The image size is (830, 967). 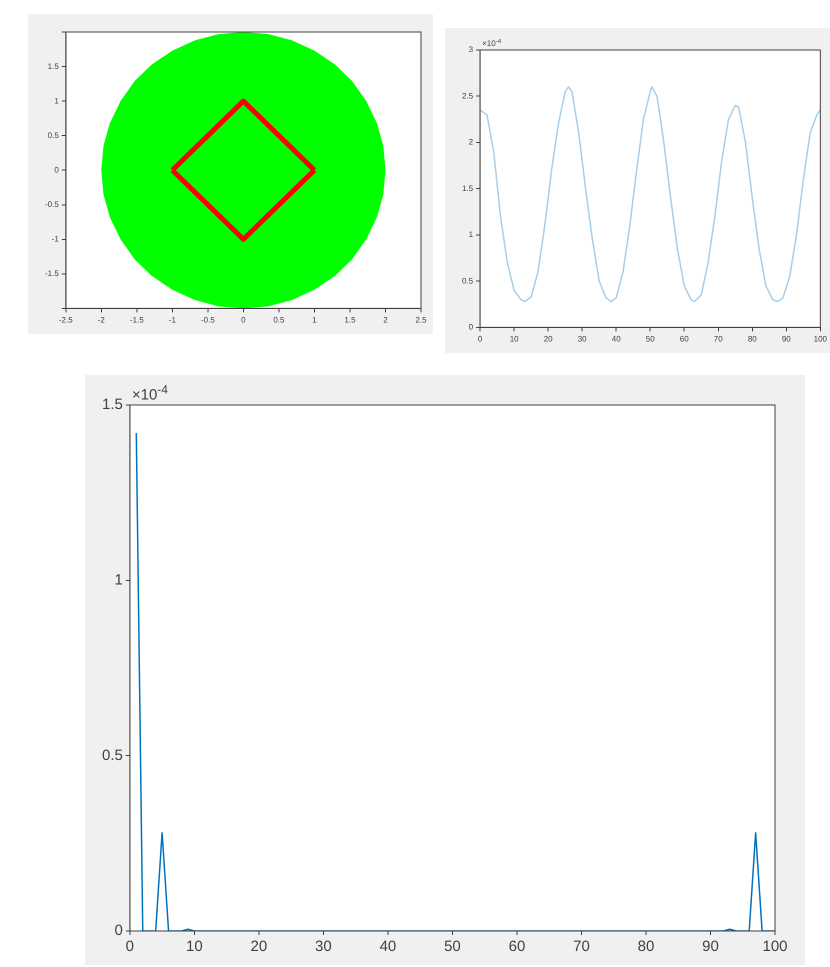 What do you see at coordinates (315, 319) in the screenshot?
I see `x-tick-label: 1` at bounding box center [315, 319].